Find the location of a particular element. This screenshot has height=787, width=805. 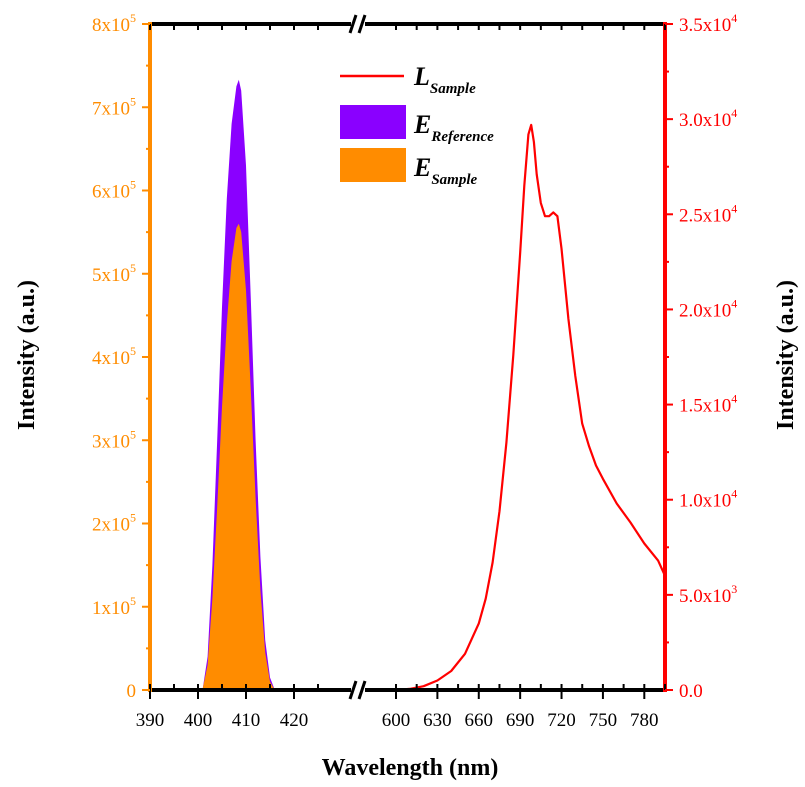

y-left-tick-label: 3x10⁵ is located at coordinates (114, 439).